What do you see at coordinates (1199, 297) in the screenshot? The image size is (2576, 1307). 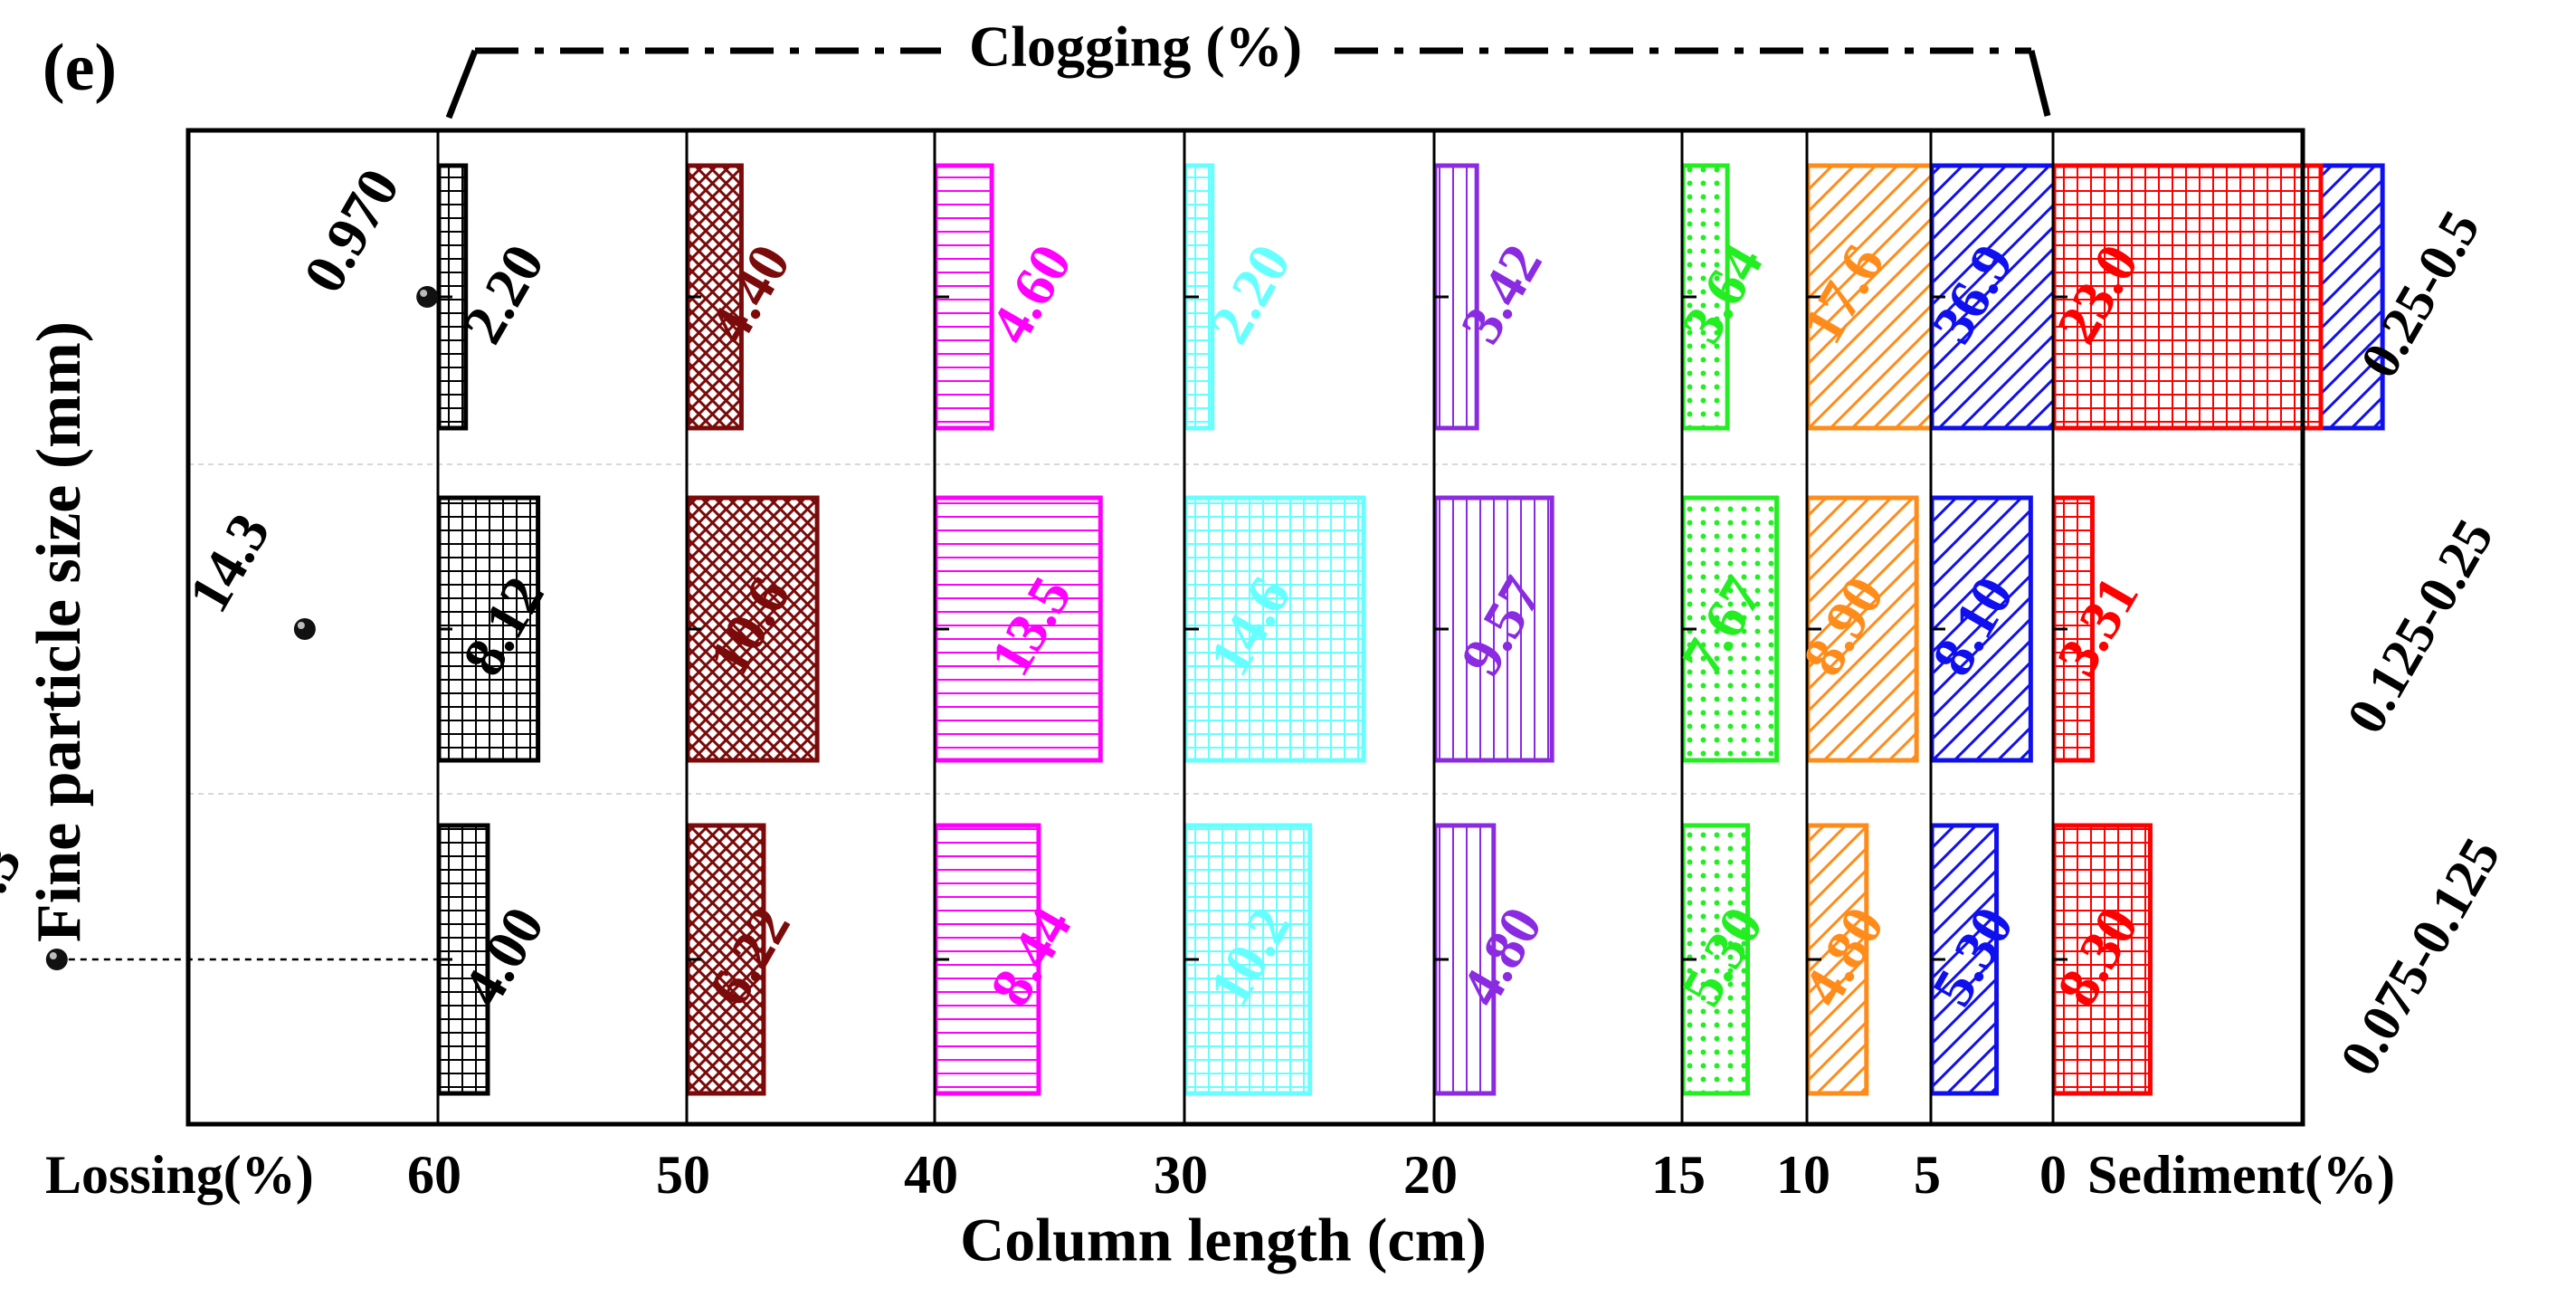 I see `bar-30-20-0.25-0.5` at bounding box center [1199, 297].